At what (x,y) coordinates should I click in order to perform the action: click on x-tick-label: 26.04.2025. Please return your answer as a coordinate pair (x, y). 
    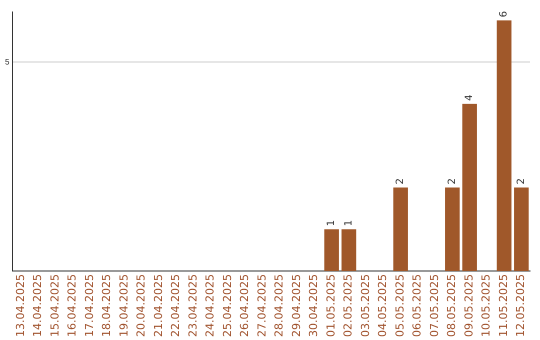
    Looking at the image, I should click on (245, 306).